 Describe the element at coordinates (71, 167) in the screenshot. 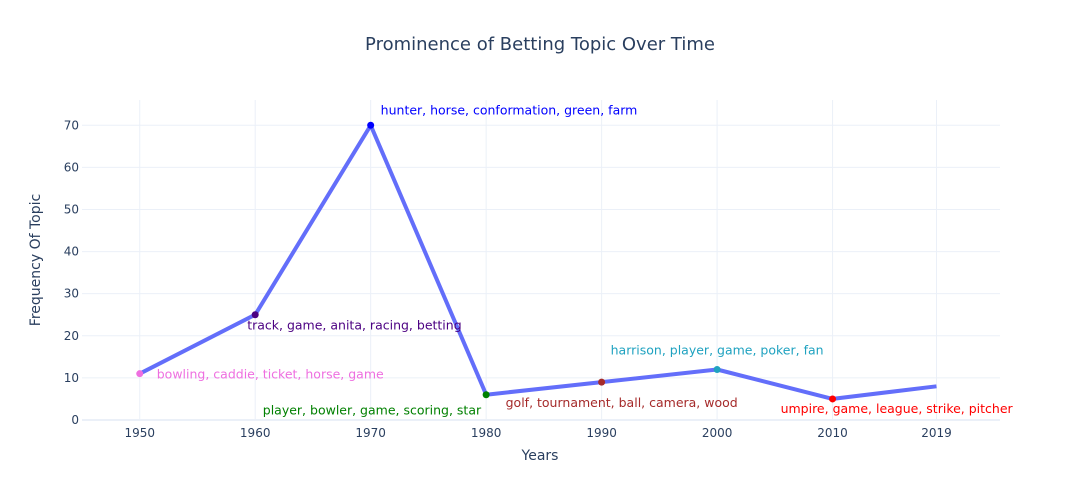

I see `y-tick-label: 60` at that location.